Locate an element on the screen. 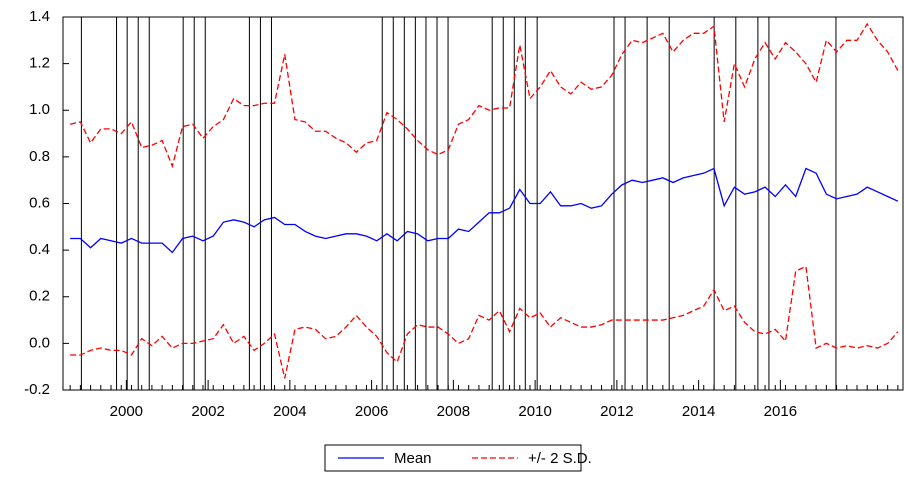  x-tick-label: 2008 is located at coordinates (453, 411).